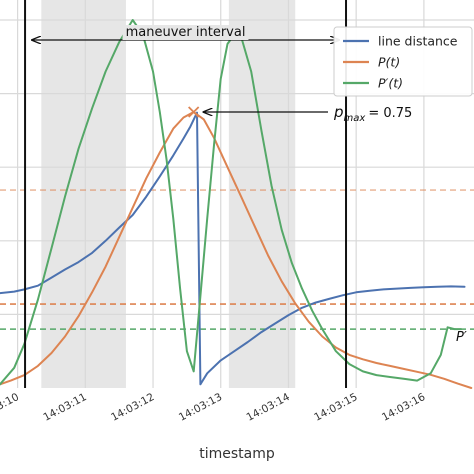 The image size is (474, 474). What do you see at coordinates (194, 112) in the screenshot?
I see `peak-marker` at bounding box center [194, 112].